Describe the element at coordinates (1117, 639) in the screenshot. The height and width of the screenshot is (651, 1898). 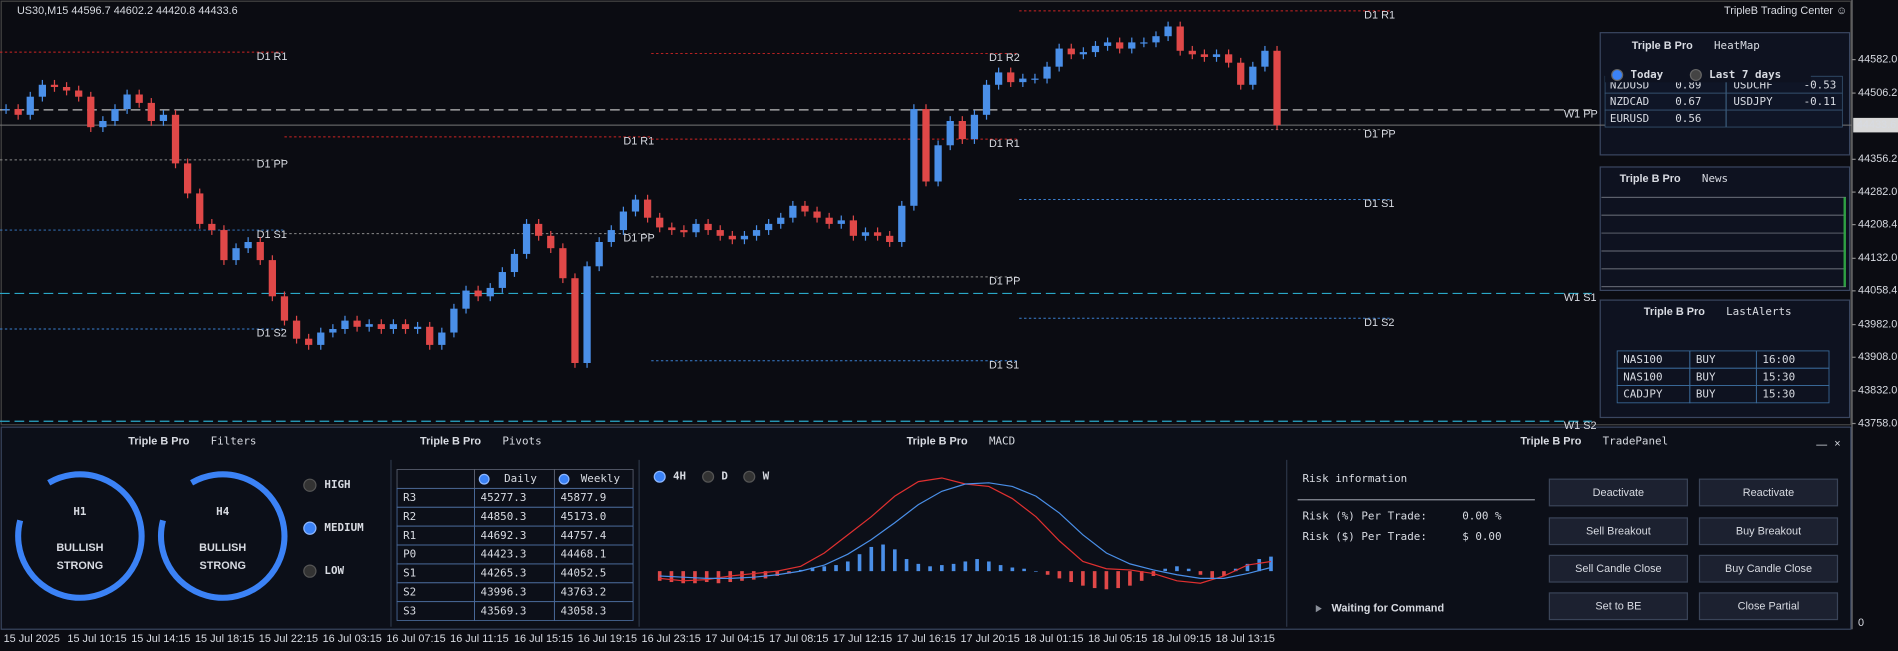
I see `time-label: 18 Jul 05:15` at that location.